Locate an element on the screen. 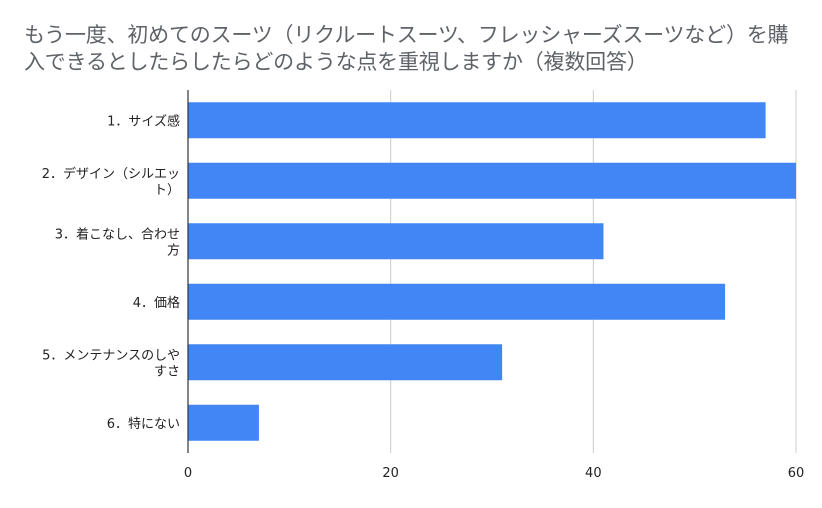 The width and height of the screenshot is (822, 508). category-label-1: 1．サイズ感 is located at coordinates (143, 121).